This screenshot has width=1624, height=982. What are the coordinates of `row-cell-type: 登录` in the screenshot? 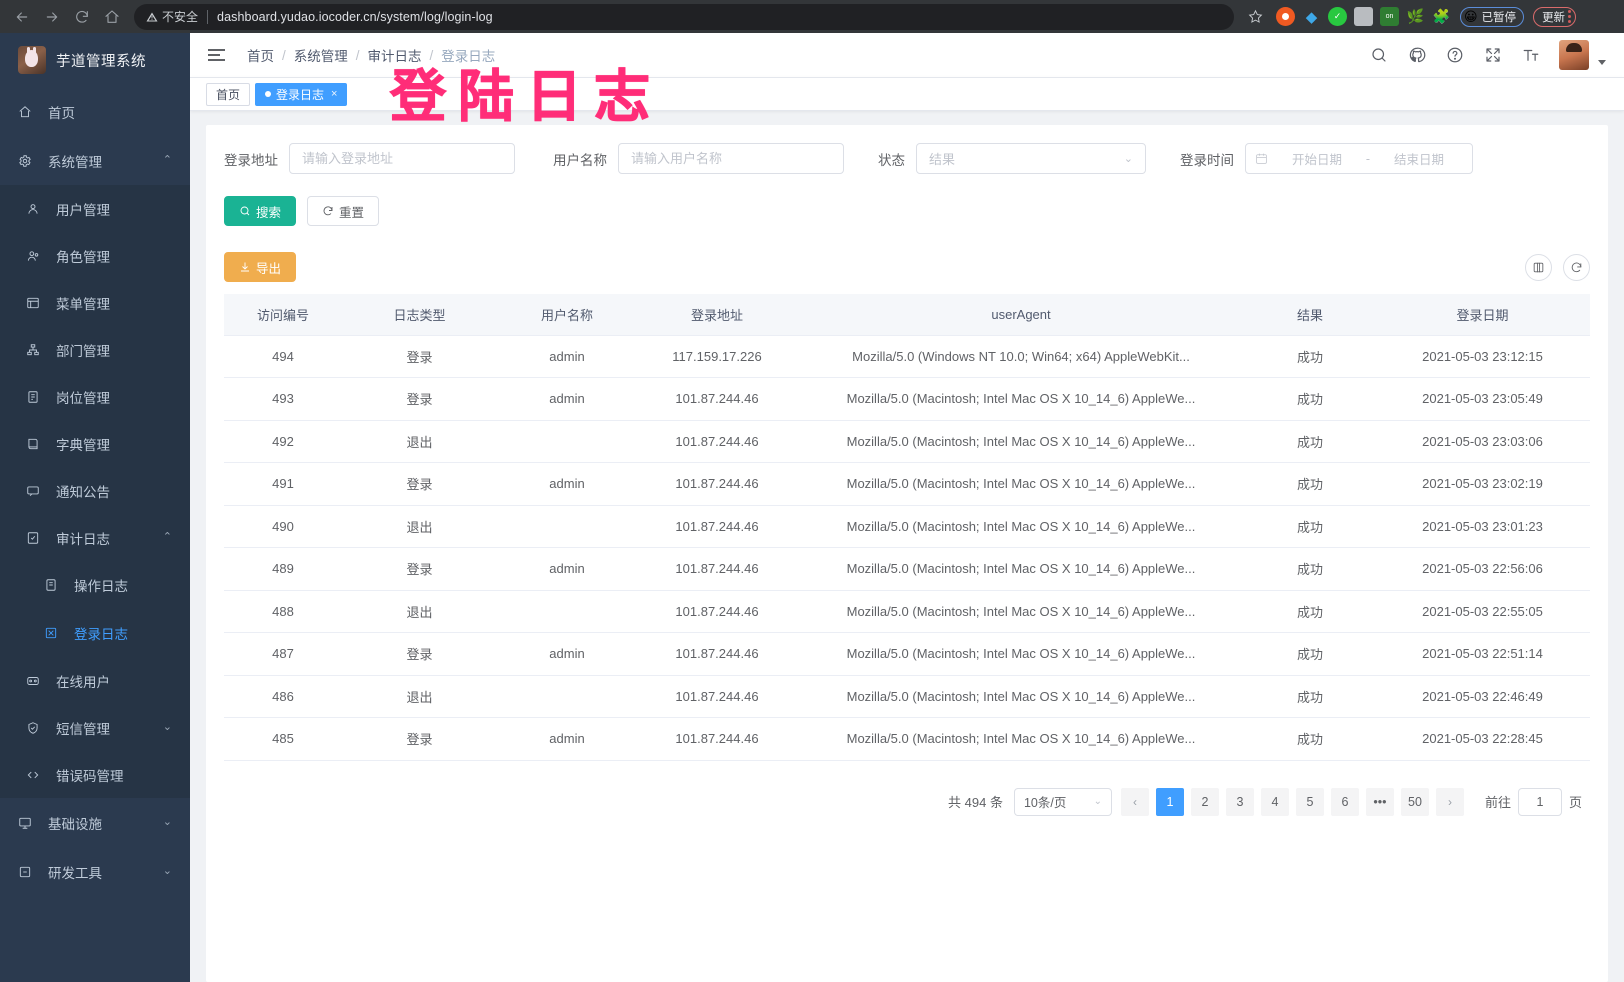 It's located at (419, 356).